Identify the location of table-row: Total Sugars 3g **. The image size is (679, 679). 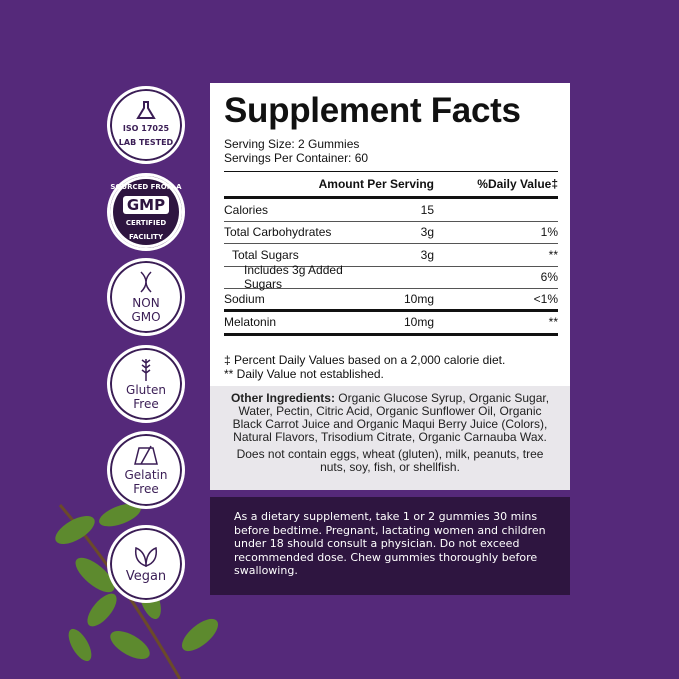
(391, 255).